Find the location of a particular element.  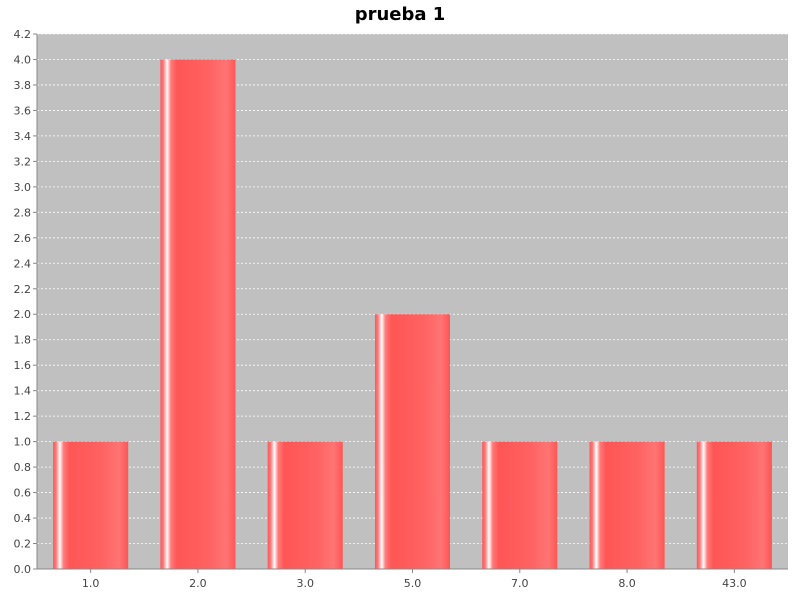

y-tick-label: 2.6 is located at coordinates (23, 238).